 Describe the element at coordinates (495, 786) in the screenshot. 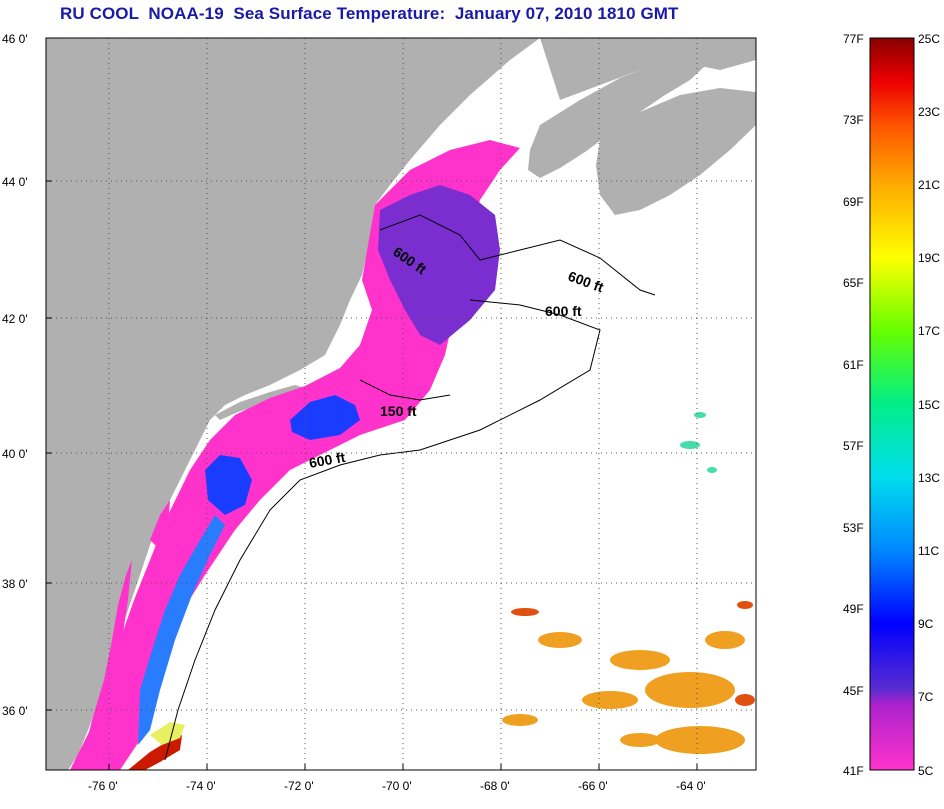

I see `lon-label: -68 0'` at that location.